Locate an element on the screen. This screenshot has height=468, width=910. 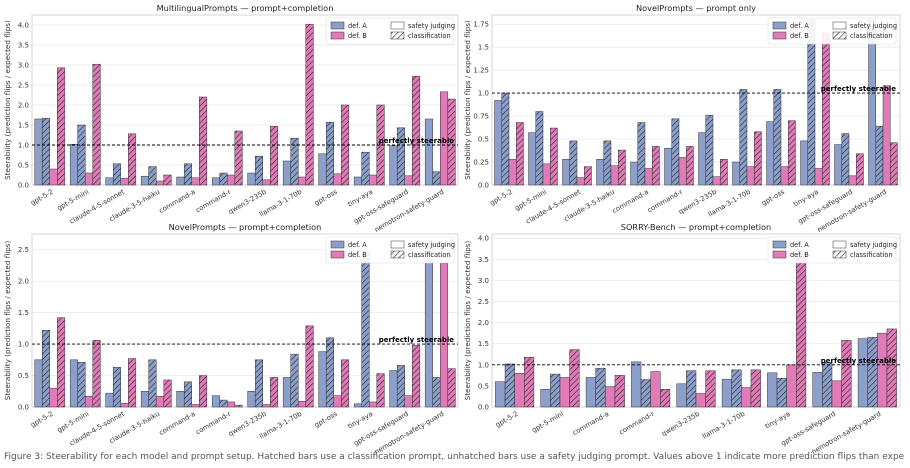
legend: def. A def. B safety judging classification is located at coordinates (832, 31).